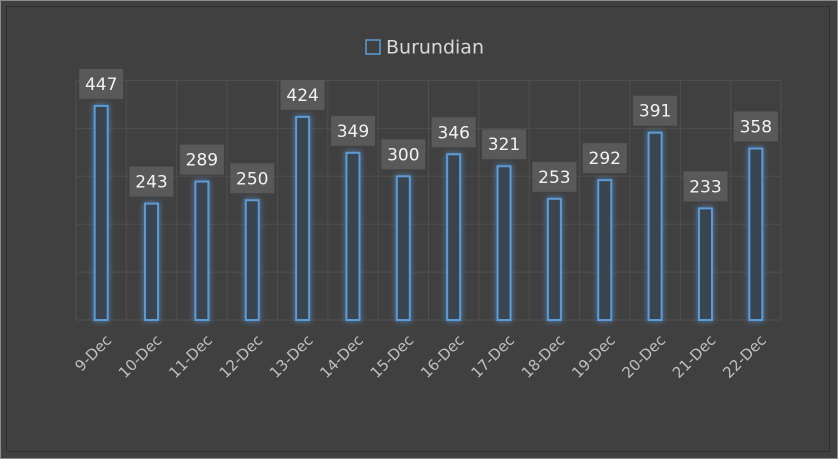 The height and width of the screenshot is (459, 838). I want to click on data-label-text: 300, so click(403, 155).